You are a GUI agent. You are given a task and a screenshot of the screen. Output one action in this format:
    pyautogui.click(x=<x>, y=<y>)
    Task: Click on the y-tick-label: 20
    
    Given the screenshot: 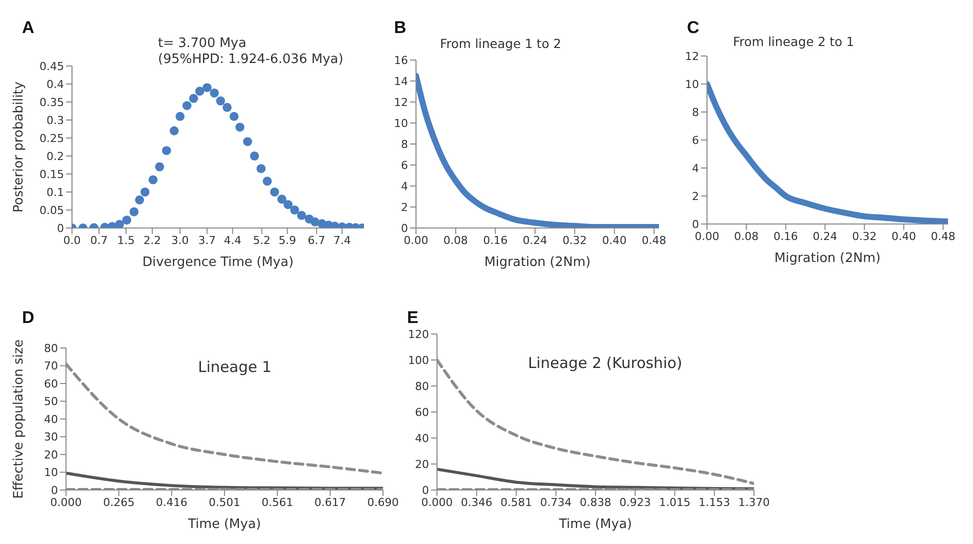 What is the action you would take?
    pyautogui.click(x=51, y=455)
    